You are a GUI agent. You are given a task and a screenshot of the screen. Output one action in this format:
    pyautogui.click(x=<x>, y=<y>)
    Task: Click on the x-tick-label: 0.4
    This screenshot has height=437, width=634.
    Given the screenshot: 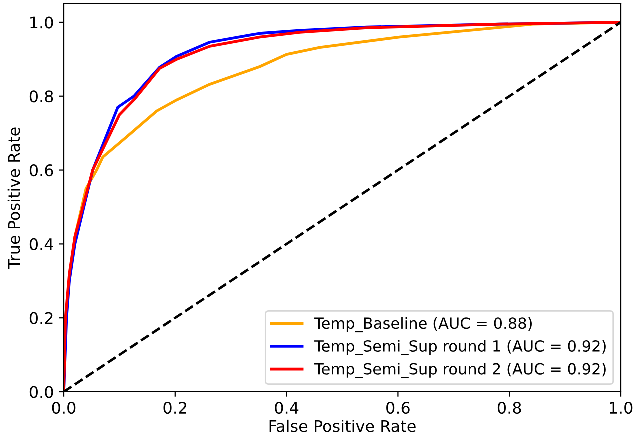 What is the action you would take?
    pyautogui.click(x=287, y=408)
    